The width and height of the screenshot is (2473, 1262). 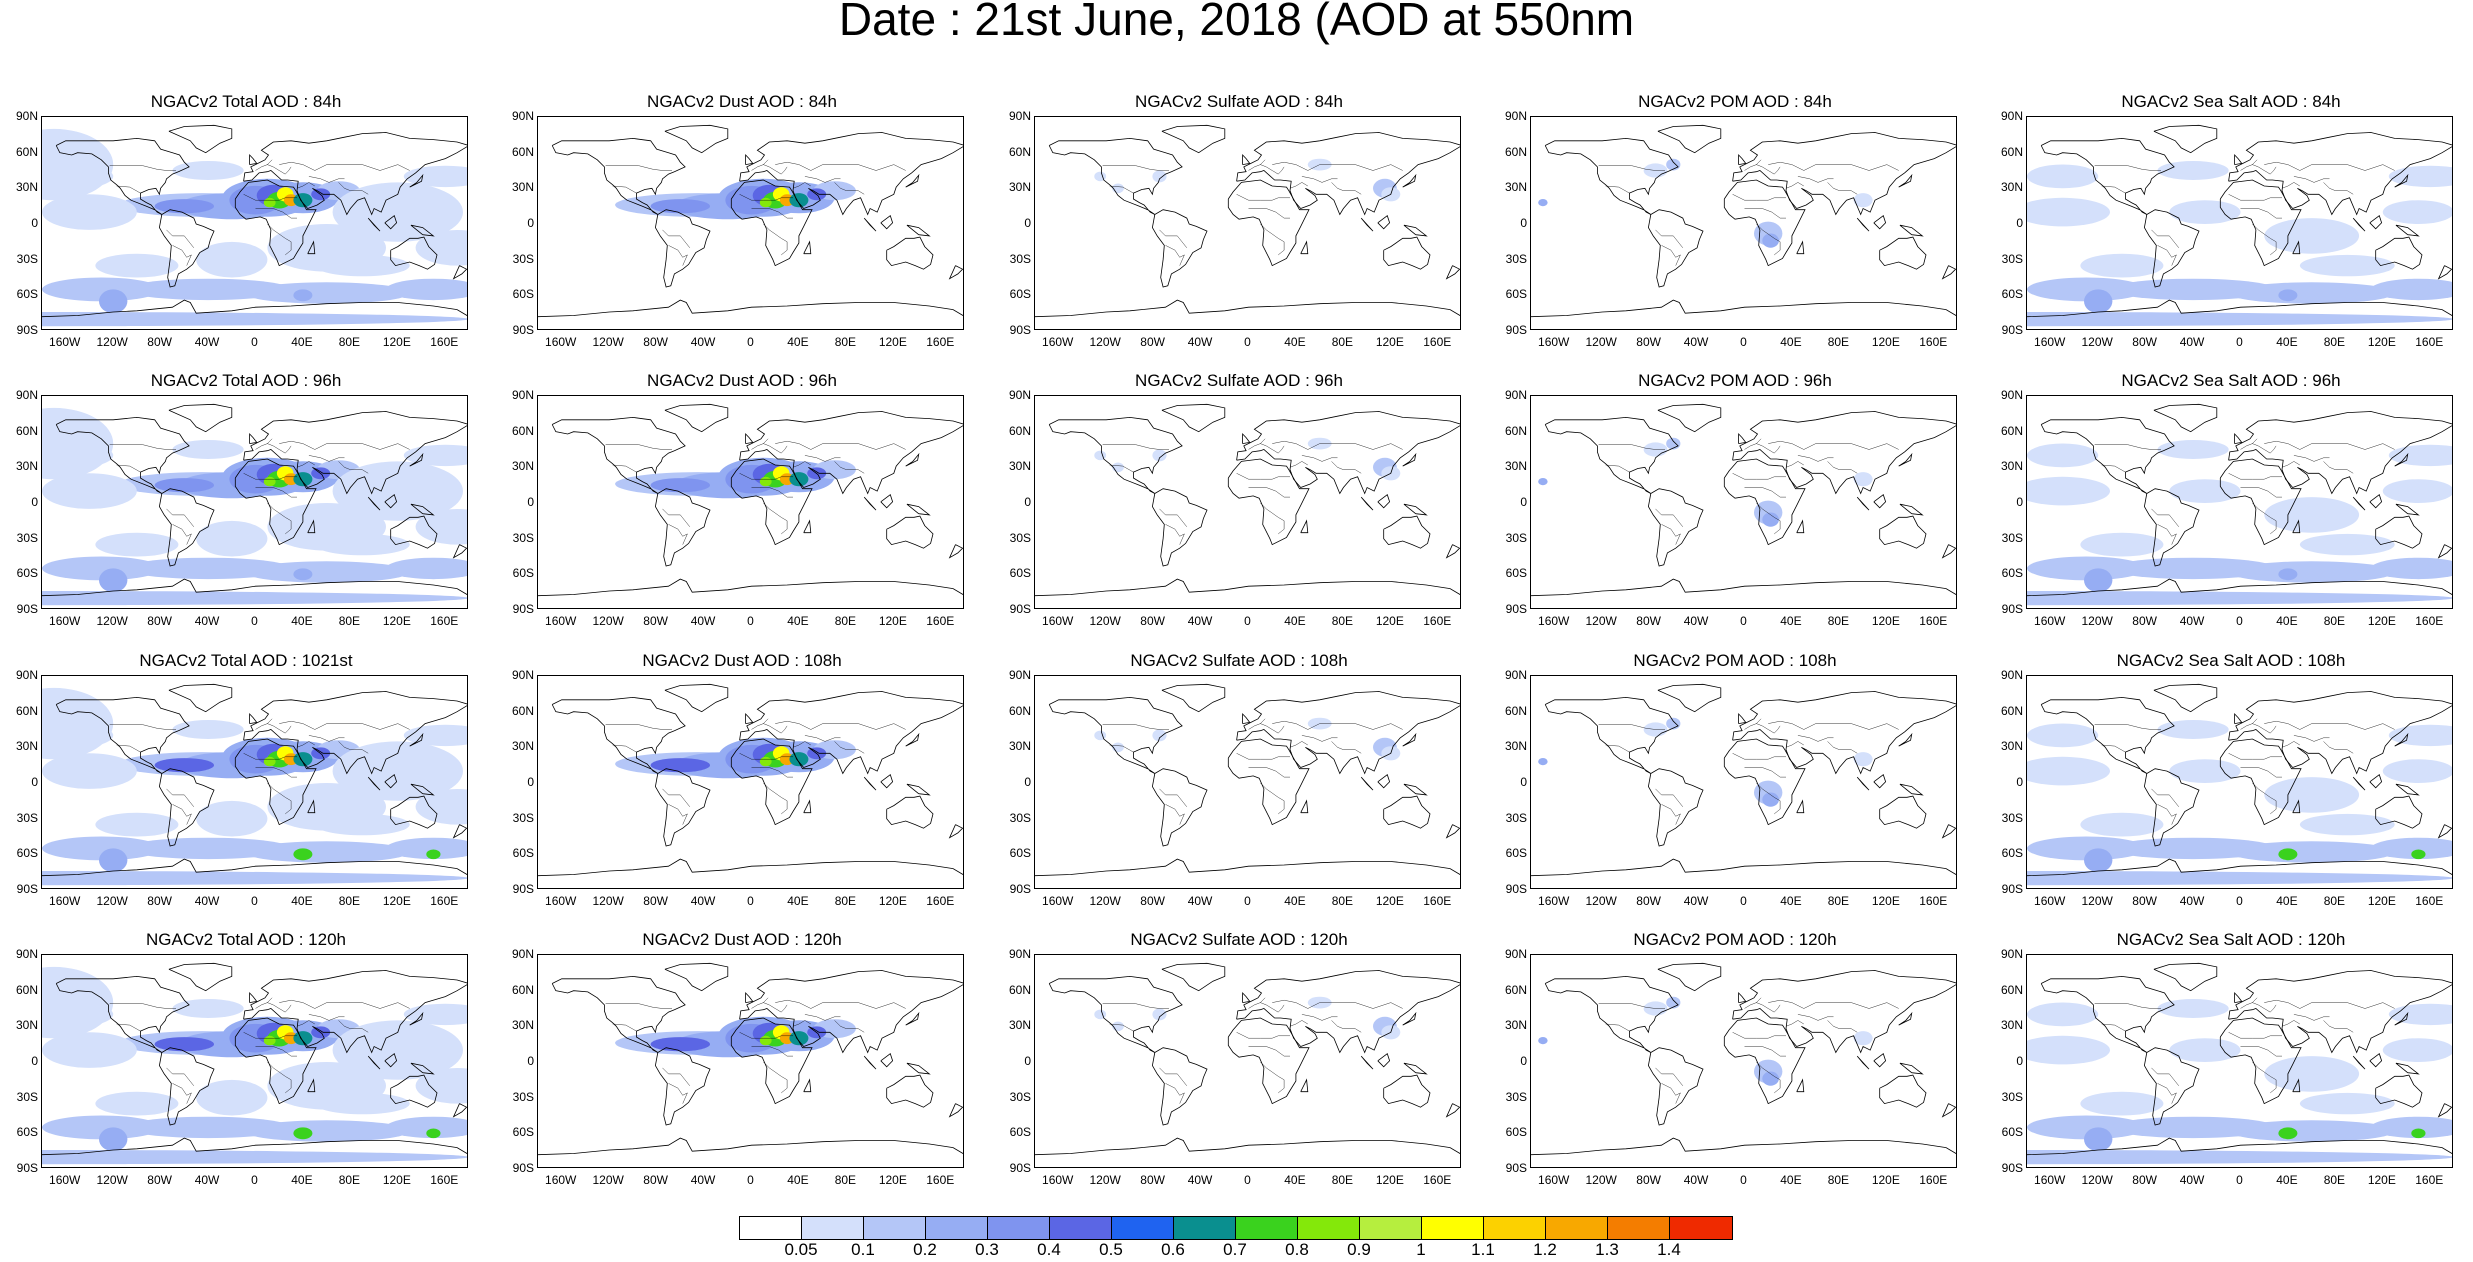 What do you see at coordinates (1247, 901) in the screenshot?
I see `lon-tick-label: 0` at bounding box center [1247, 901].